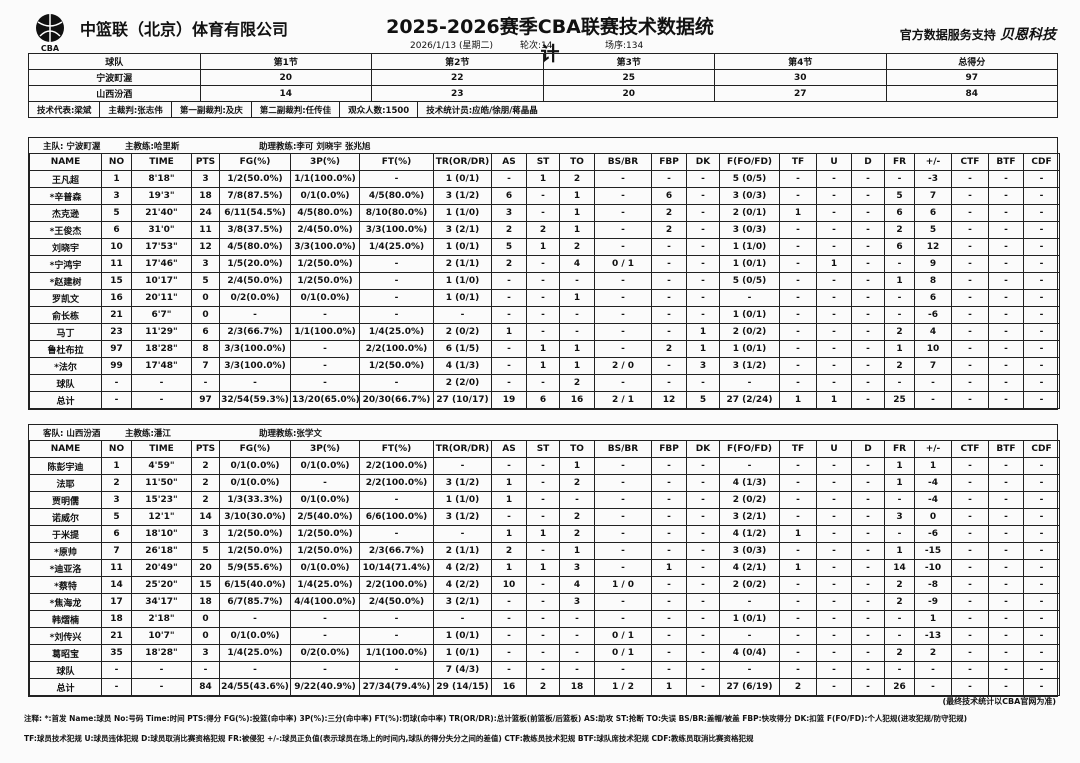  Describe the element at coordinates (65, 179) in the screenshot. I see `player-name: 王凡超` at that location.